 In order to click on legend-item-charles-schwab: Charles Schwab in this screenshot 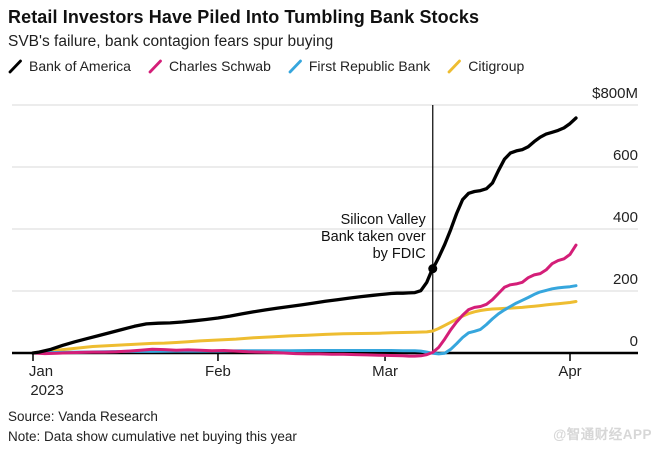, I will do `click(209, 66)`.